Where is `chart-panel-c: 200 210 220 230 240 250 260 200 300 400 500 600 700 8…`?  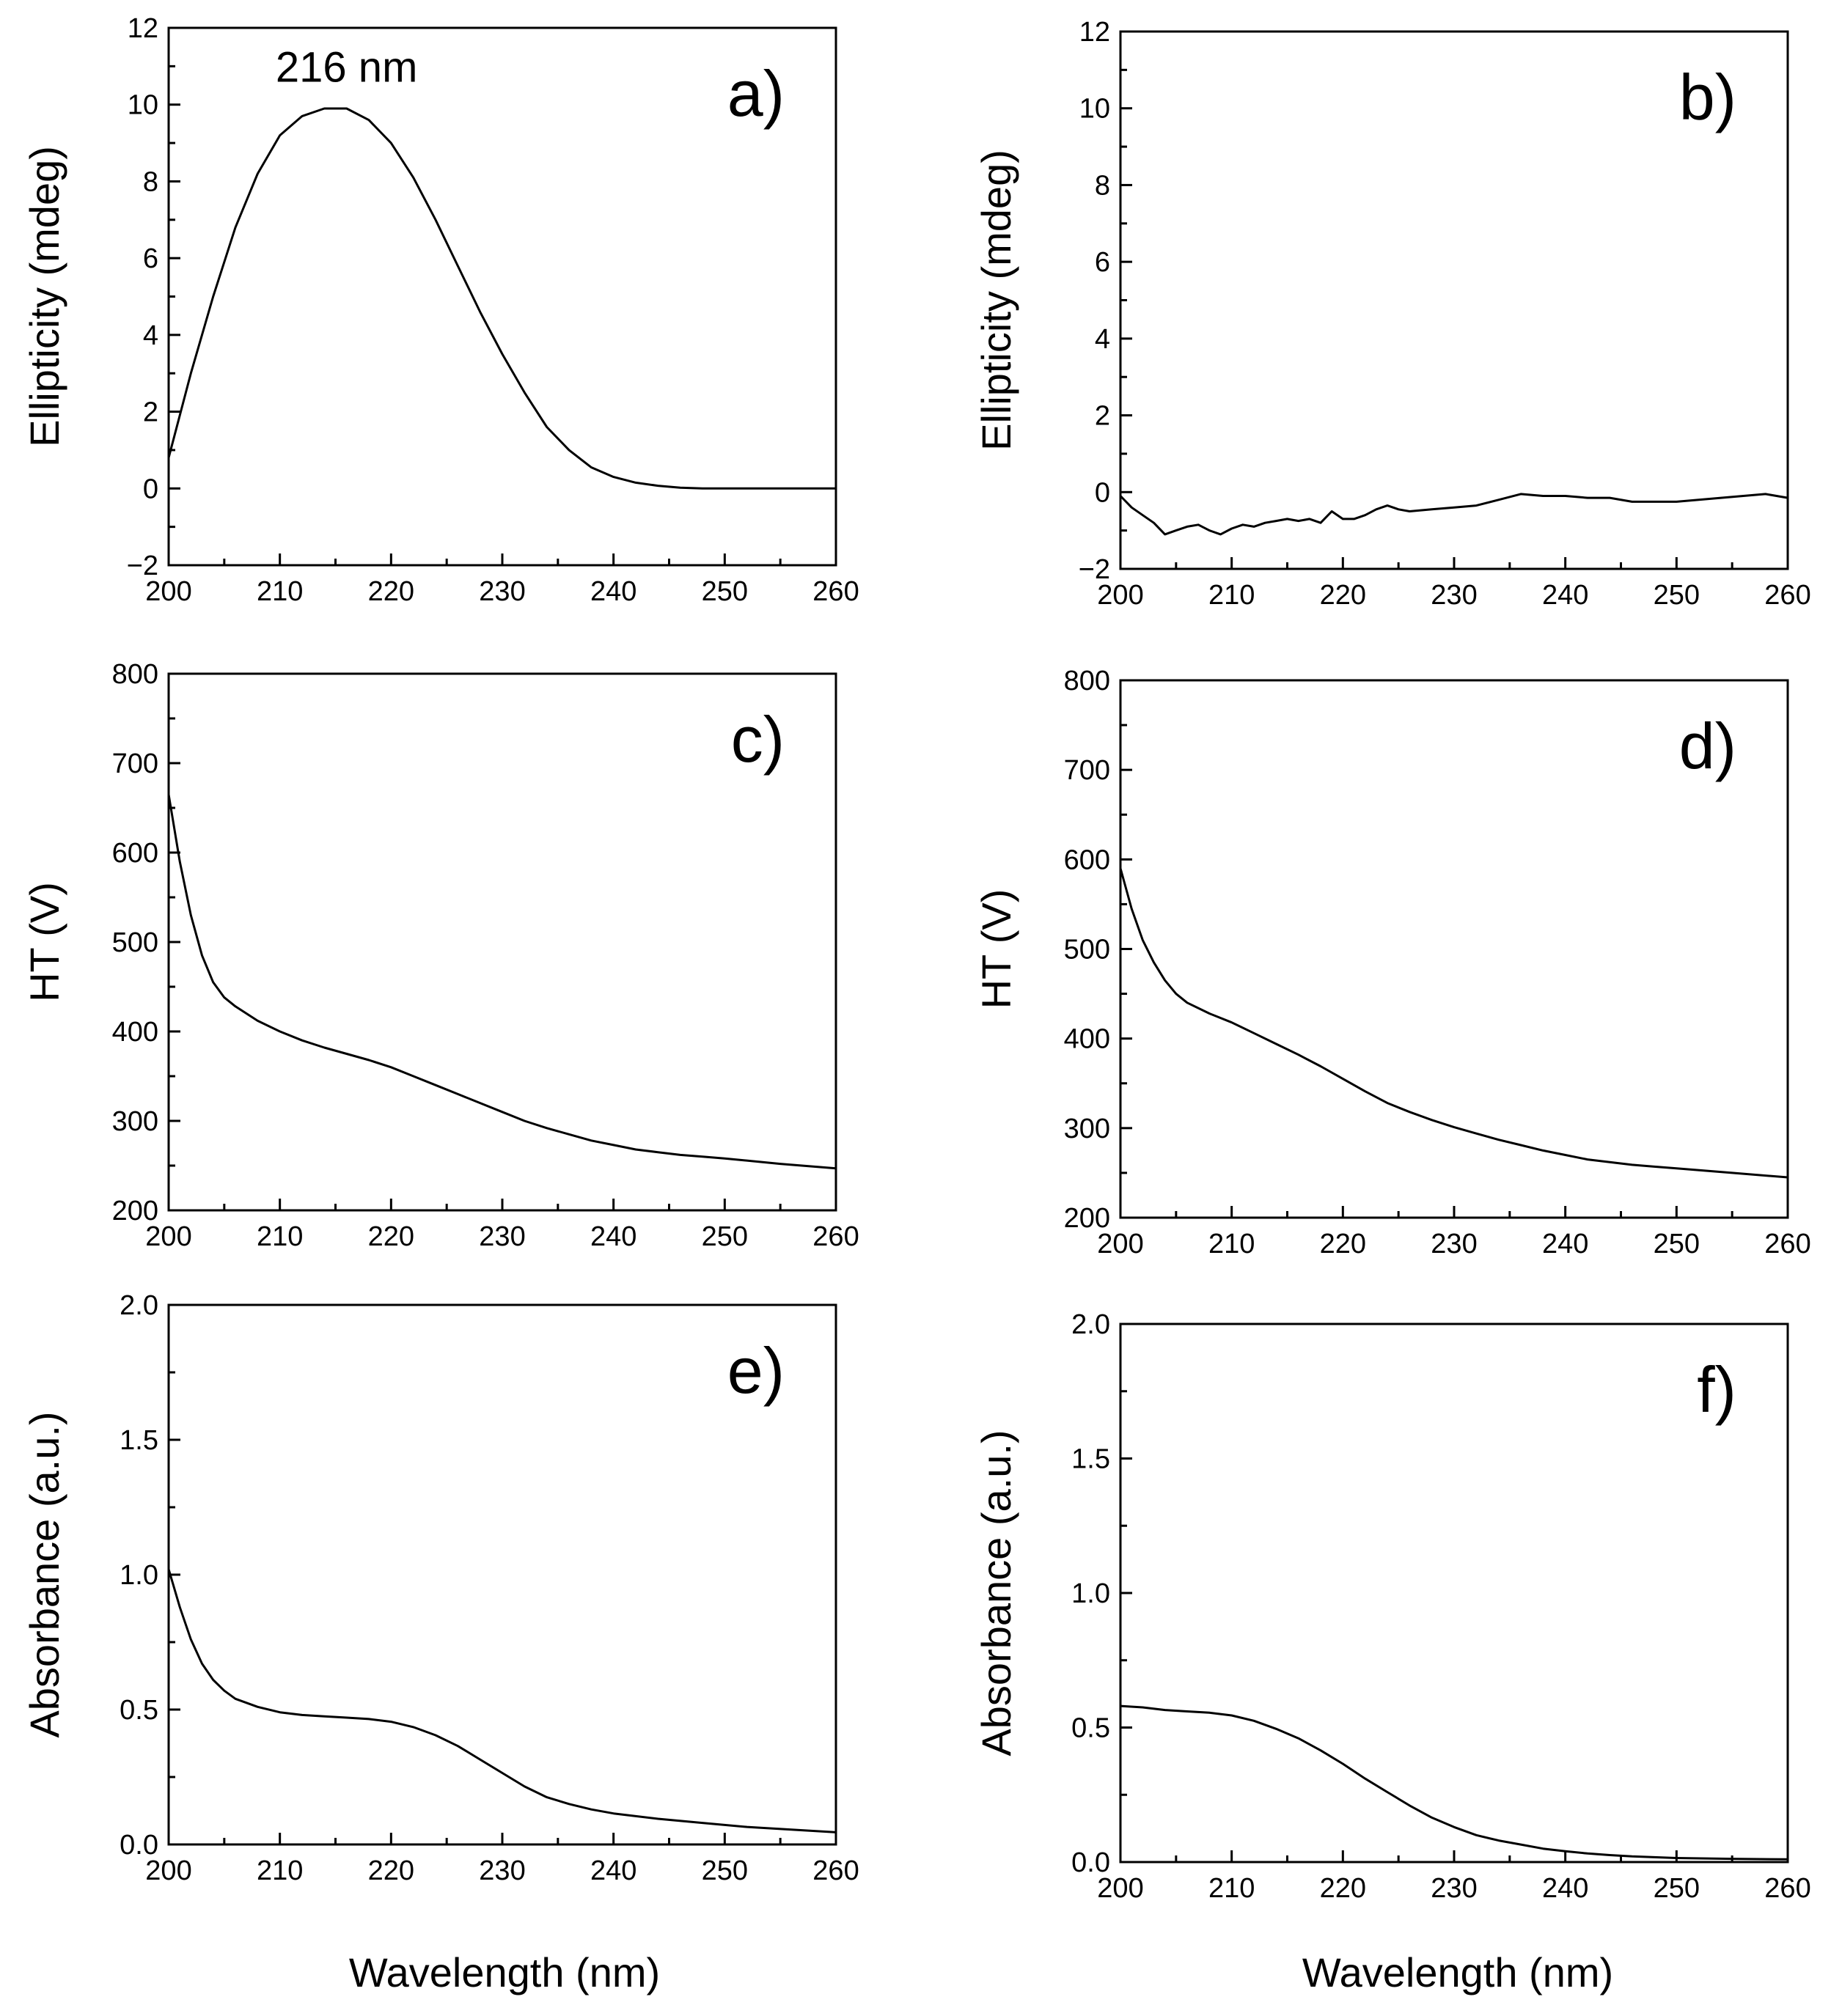 chart-panel-c: 200 210 220 230 240 250 260 200 300 400 500 600 700 8… is located at coordinates (440, 956).